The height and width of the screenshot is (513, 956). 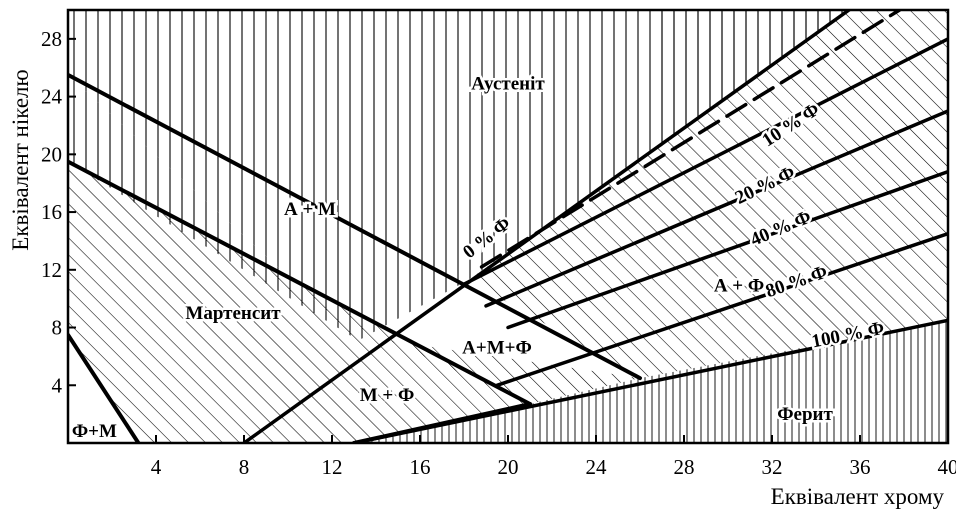 What do you see at coordinates (597, 467) in the screenshot?
I see `x-tick-label: 24` at bounding box center [597, 467].